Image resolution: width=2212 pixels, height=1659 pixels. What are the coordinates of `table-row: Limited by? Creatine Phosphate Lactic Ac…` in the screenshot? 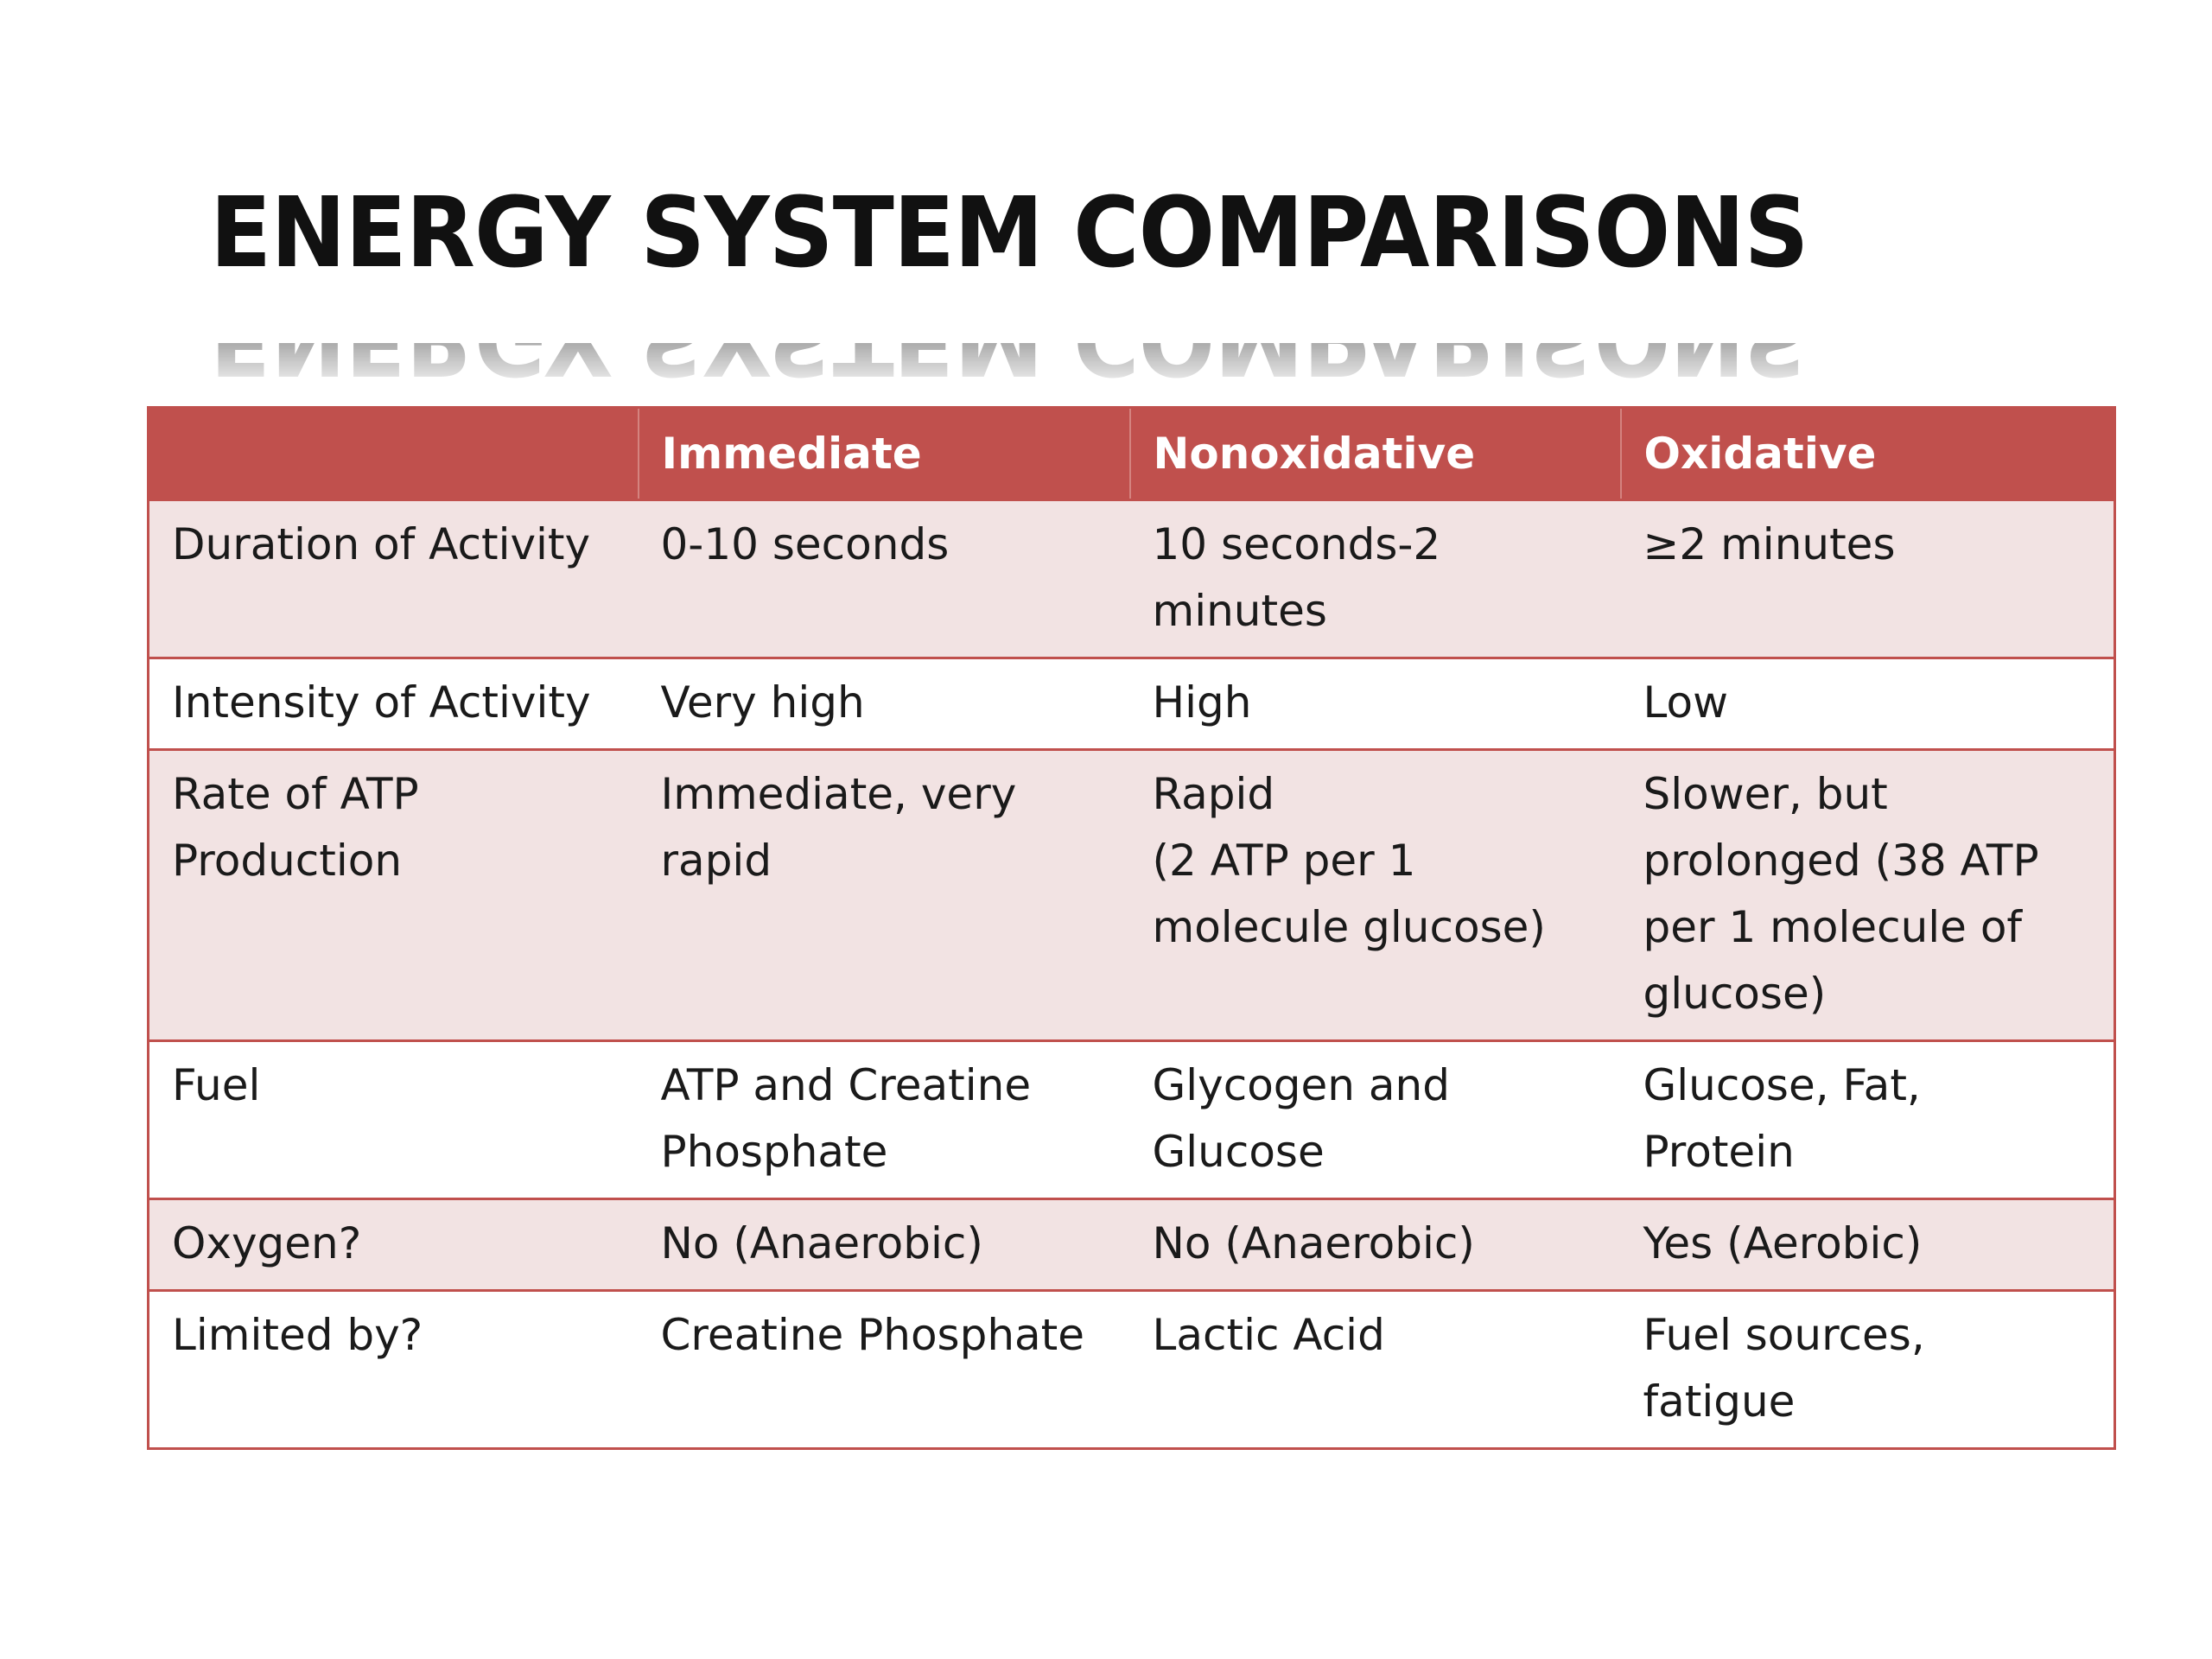 It's located at (1131, 1369).